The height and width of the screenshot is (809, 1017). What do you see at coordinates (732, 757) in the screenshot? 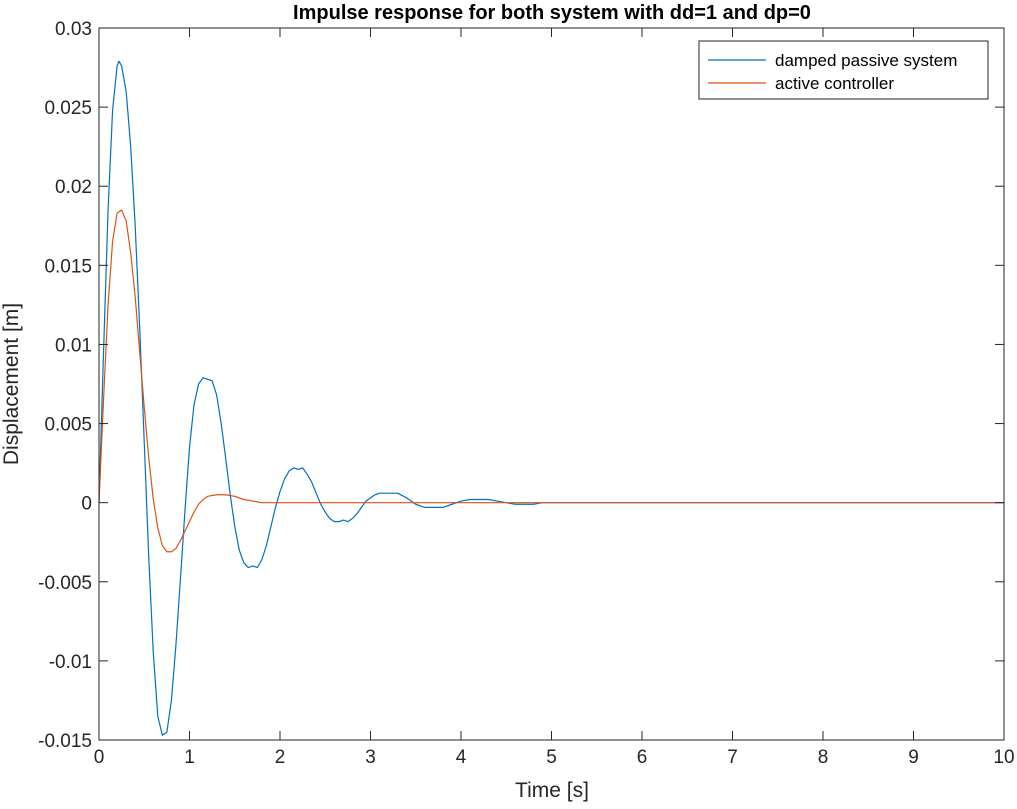
I see `x-tick-label: 7` at bounding box center [732, 757].